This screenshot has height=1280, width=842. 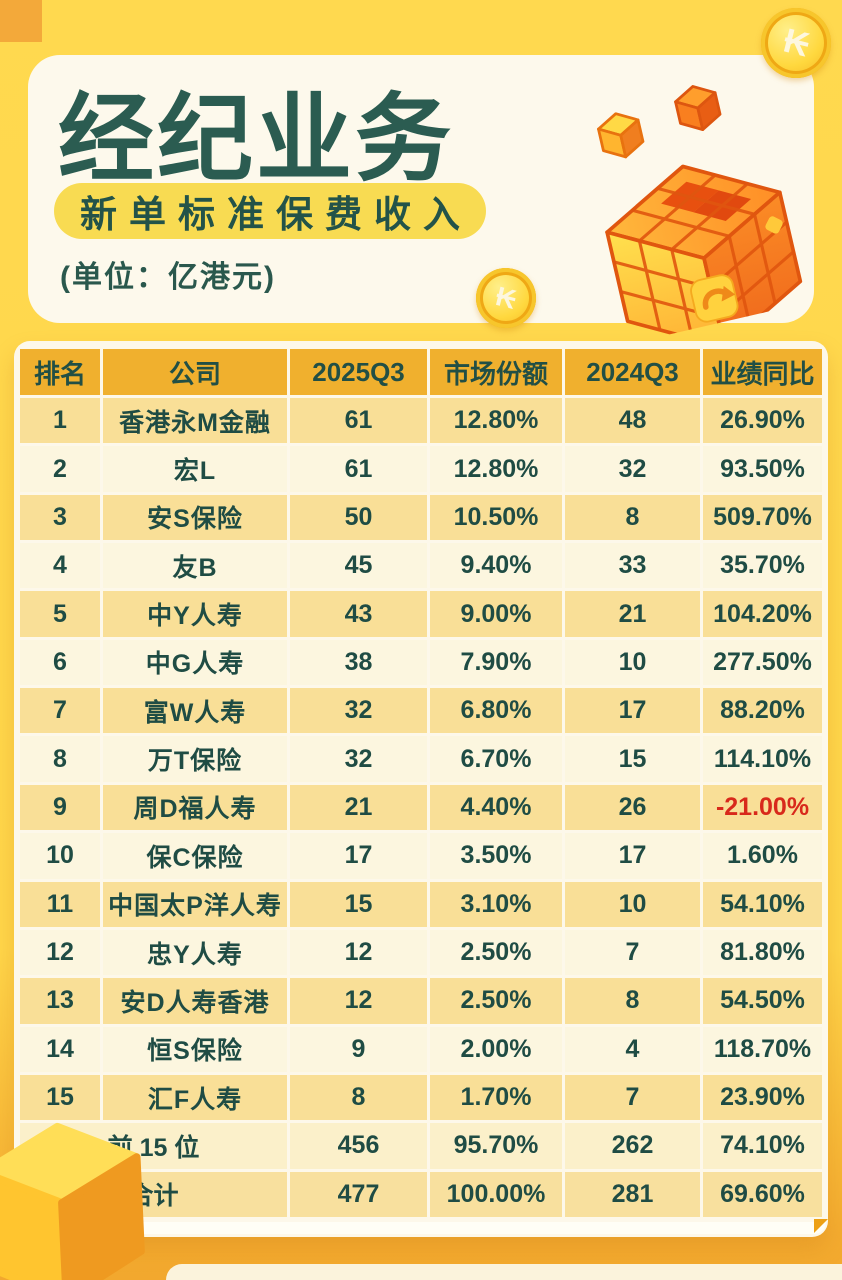 What do you see at coordinates (504, 1272) in the screenshot?
I see `bottom-strip` at bounding box center [504, 1272].